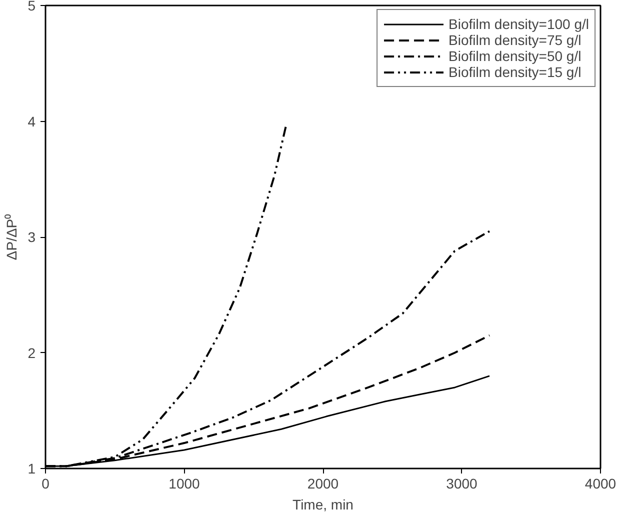 This screenshot has width=624, height=520. Describe the element at coordinates (32, 121) in the screenshot. I see `y-tick-label: 4` at that location.